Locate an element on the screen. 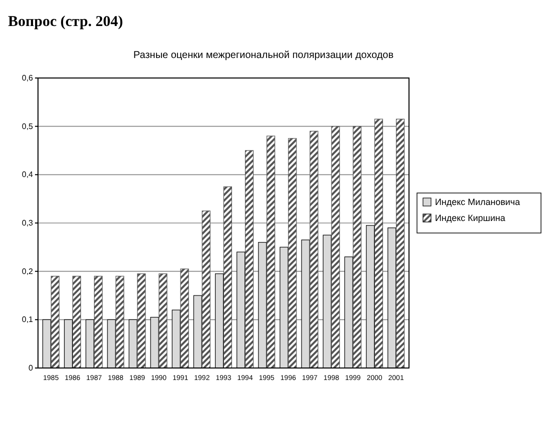 The width and height of the screenshot is (557, 426). legend-label: Индекс Киршина is located at coordinates (470, 217).